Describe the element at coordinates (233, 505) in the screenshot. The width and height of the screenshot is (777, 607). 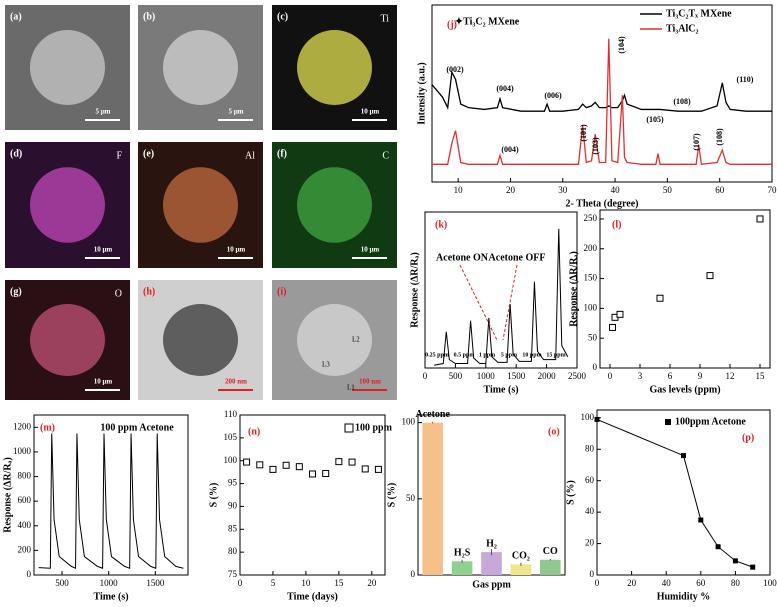
I see `y-tick-label: 90` at that location.